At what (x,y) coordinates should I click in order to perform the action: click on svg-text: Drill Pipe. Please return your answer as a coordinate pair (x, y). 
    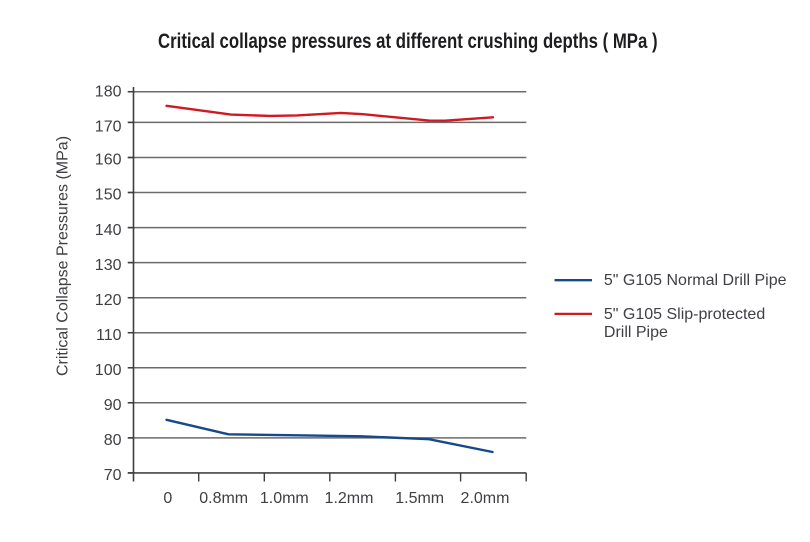
    Looking at the image, I should click on (636, 332).